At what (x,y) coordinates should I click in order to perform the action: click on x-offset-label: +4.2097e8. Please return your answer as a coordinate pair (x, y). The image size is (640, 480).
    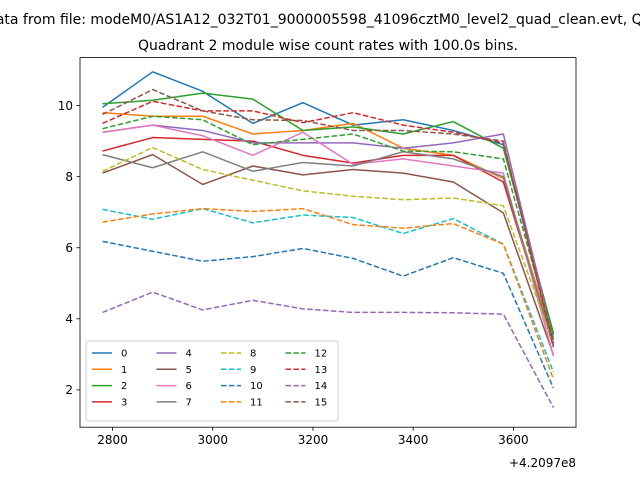
    Looking at the image, I should click on (542, 463).